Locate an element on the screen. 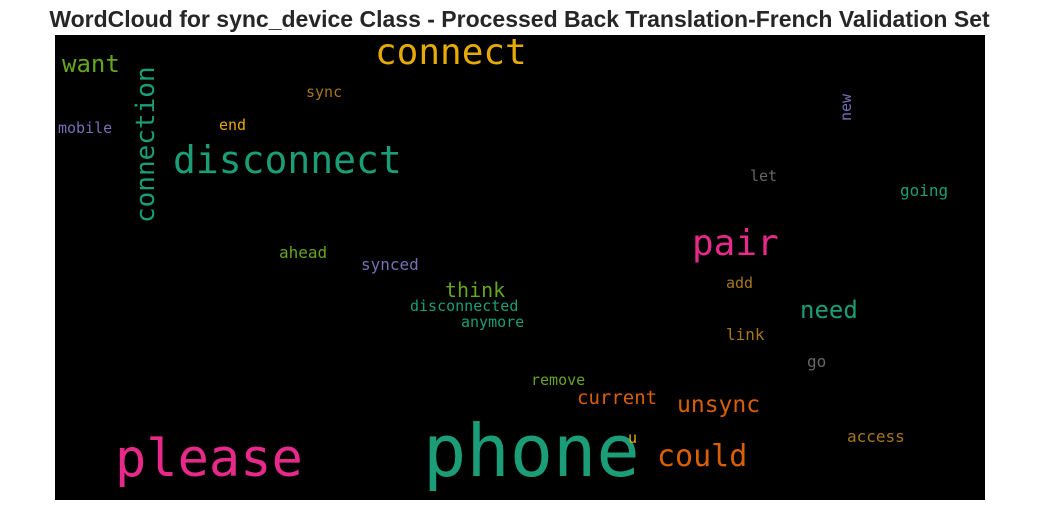 Image resolution: width=1039 pixels, height=511 pixels. word-new: new is located at coordinates (846, 107).